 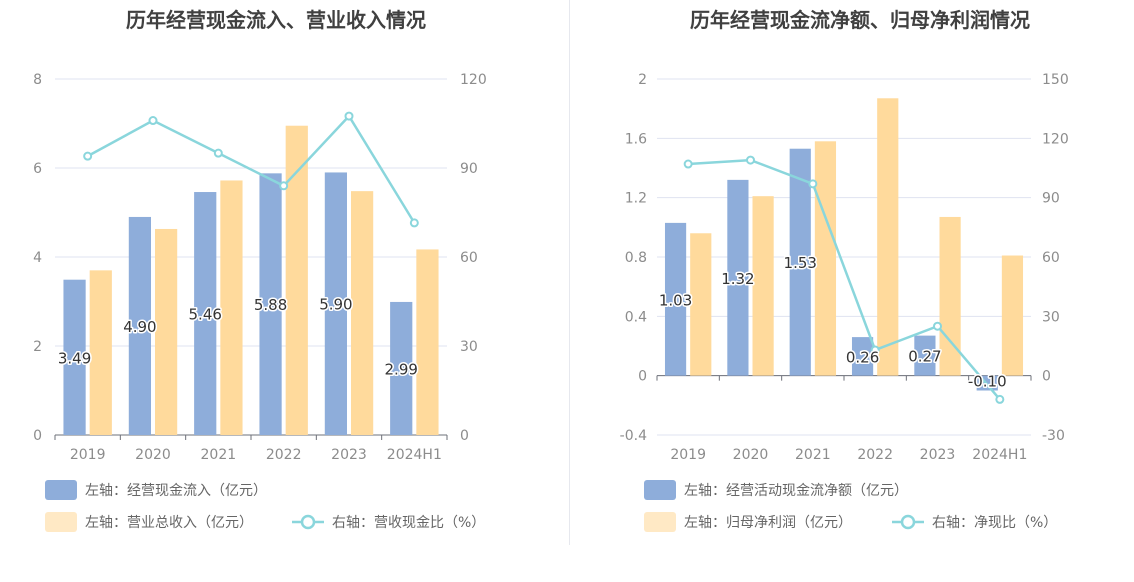 What do you see at coordinates (660, 490) in the screenshot?
I see `legend-swatch-inflow` at bounding box center [660, 490].